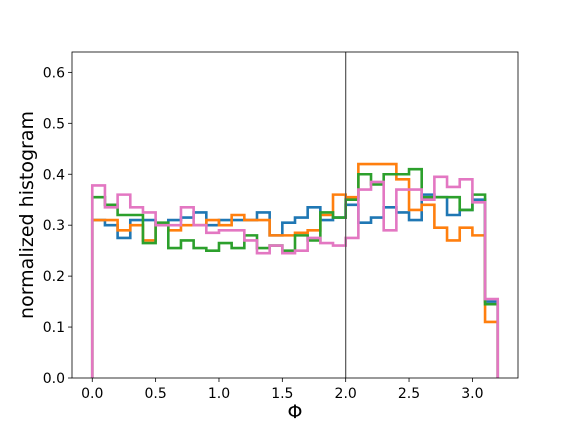 The image size is (576, 432). What do you see at coordinates (54, 124) in the screenshot?
I see `y-tick-label: 0.5` at bounding box center [54, 124].